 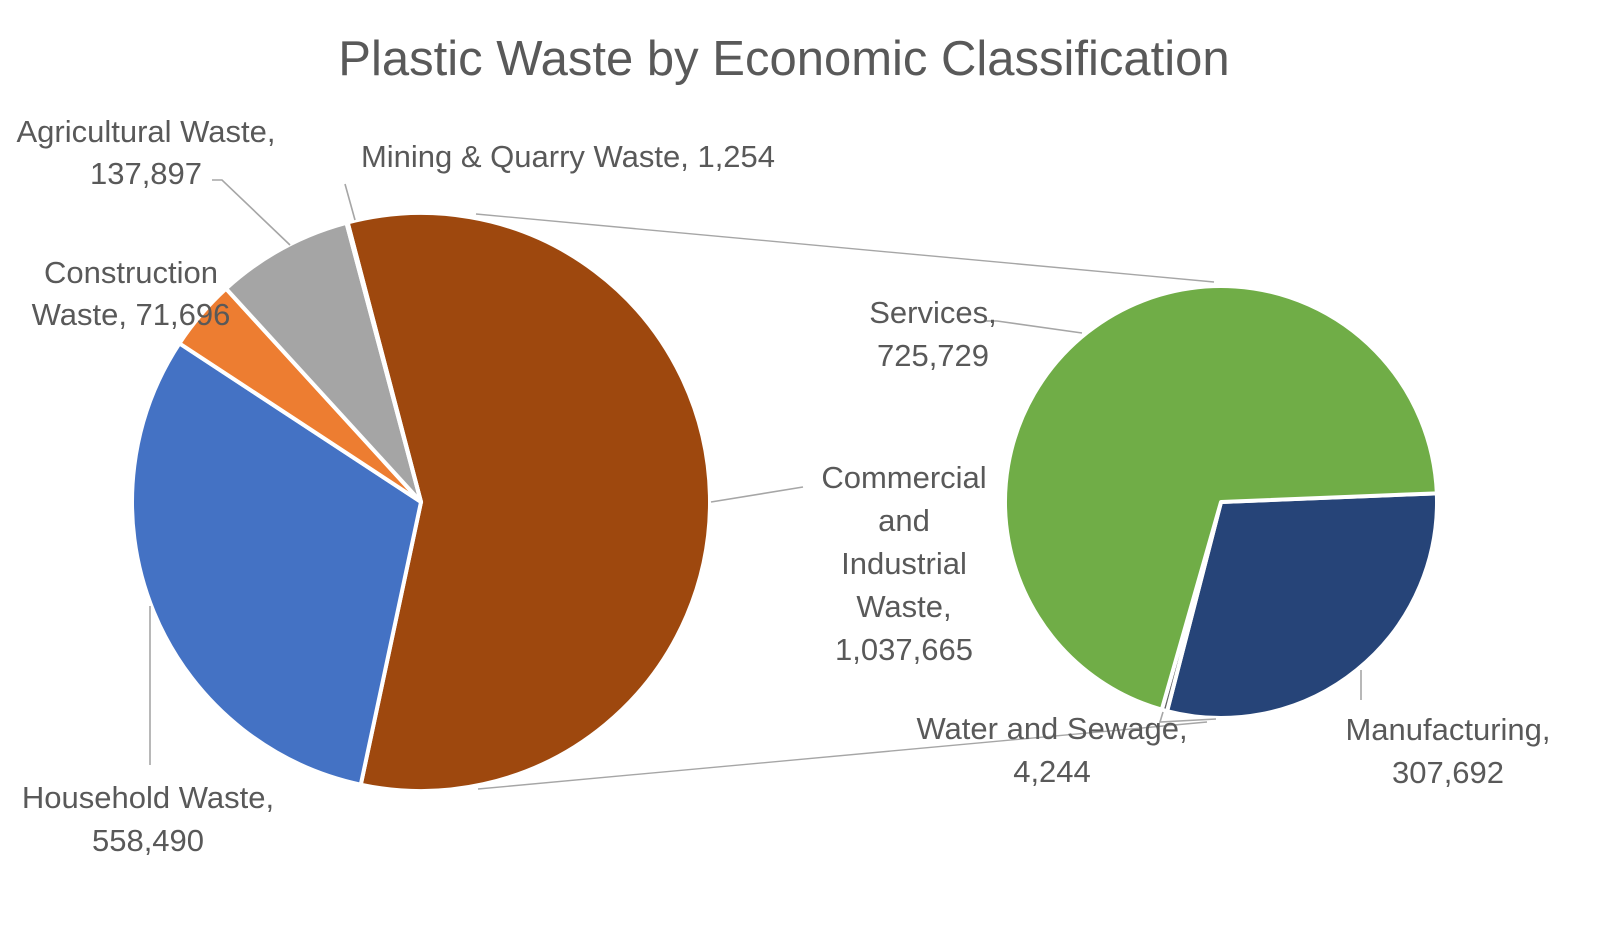 What do you see at coordinates (148, 797) in the screenshot?
I see `data-label-household-waste: Household Waste,` at bounding box center [148, 797].